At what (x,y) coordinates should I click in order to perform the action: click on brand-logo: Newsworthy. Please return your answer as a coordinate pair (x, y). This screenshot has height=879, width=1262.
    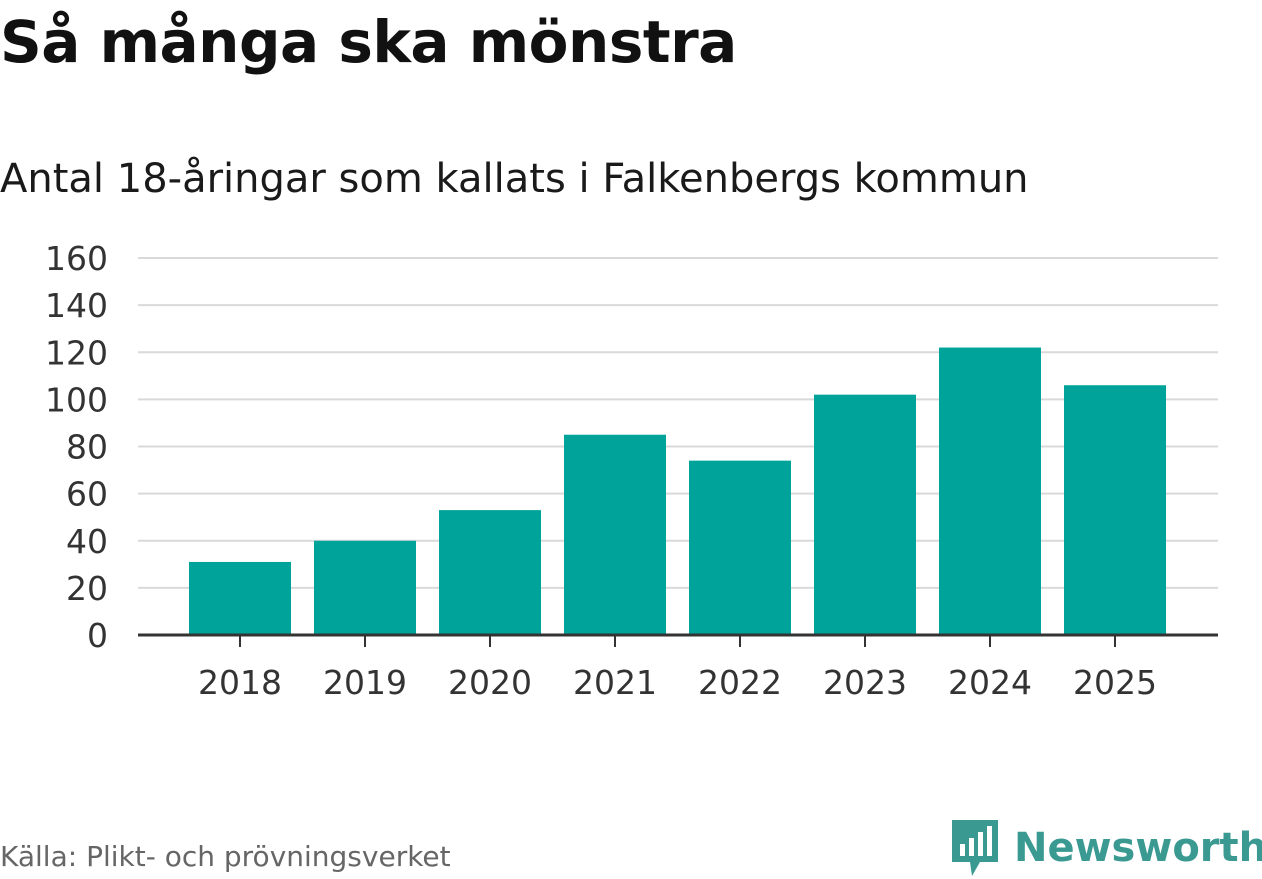
    Looking at the image, I should click on (1106, 848).